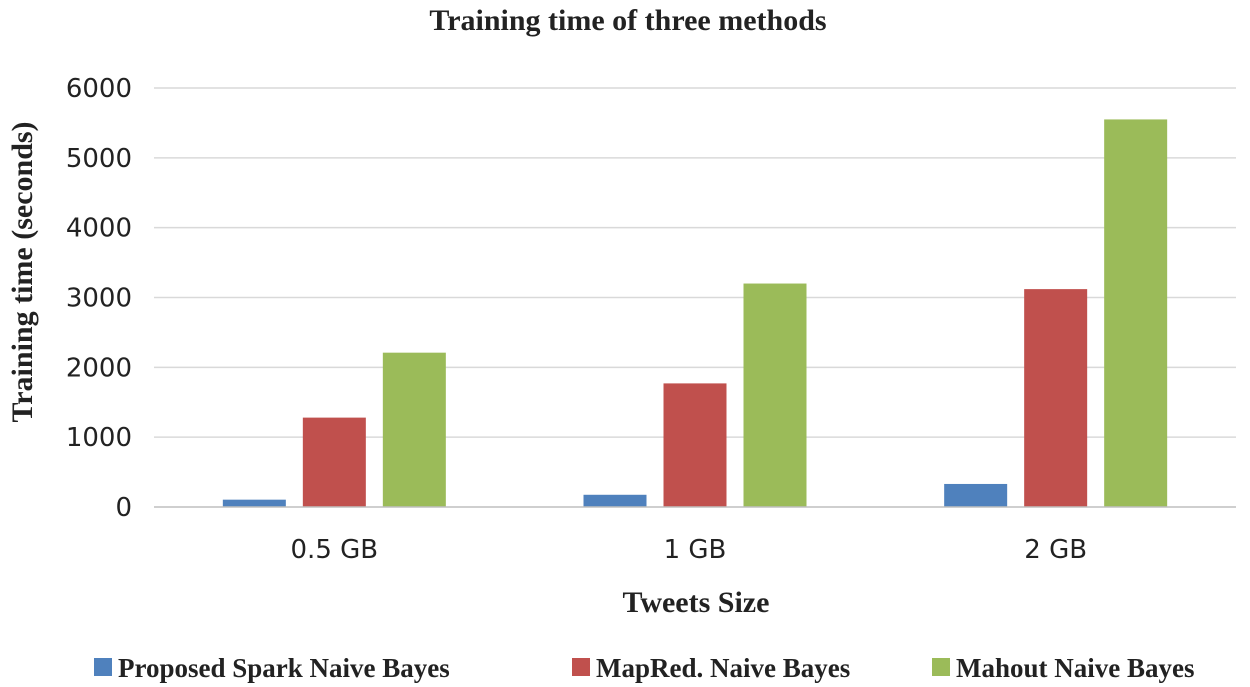 The width and height of the screenshot is (1250, 687). Describe the element at coordinates (99, 229) in the screenshot. I see `y-tick-label: 4000` at that location.